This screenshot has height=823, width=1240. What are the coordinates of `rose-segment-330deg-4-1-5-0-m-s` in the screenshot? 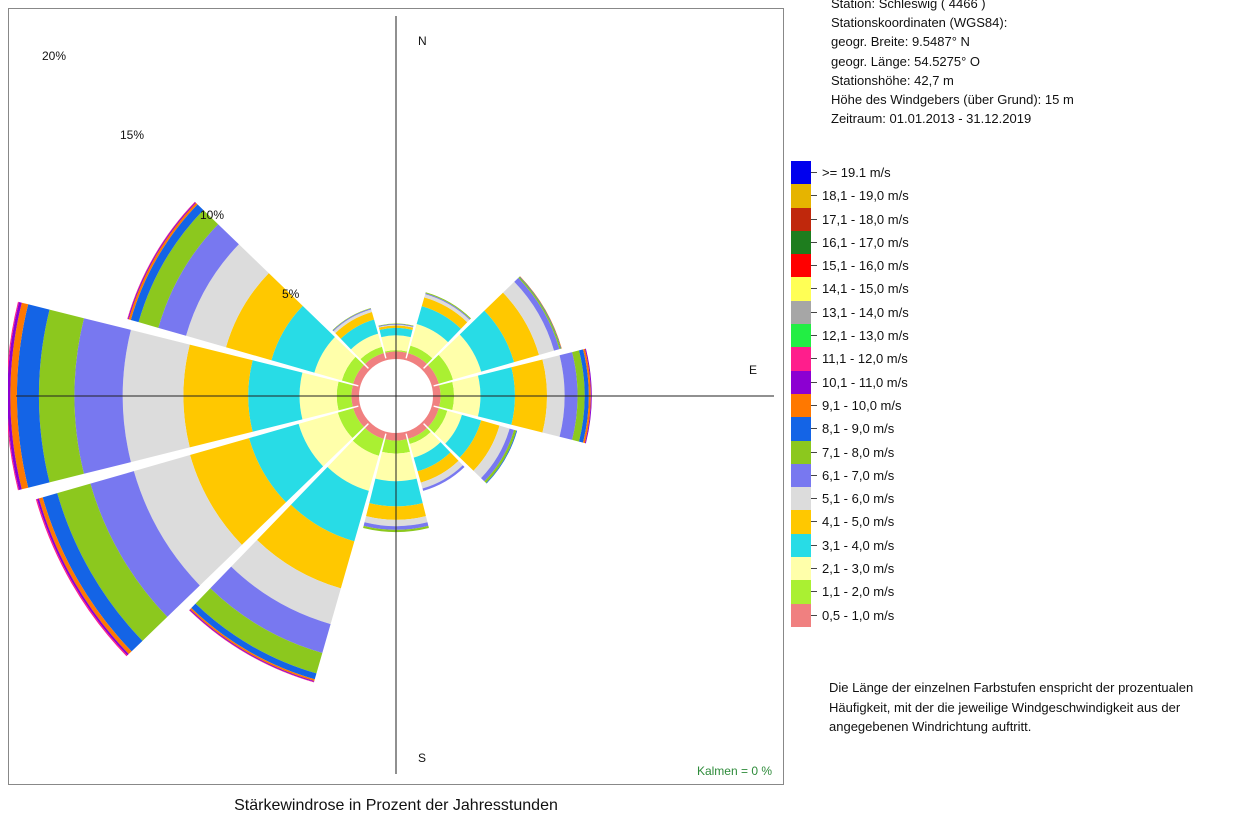 It's located at (355, 325).